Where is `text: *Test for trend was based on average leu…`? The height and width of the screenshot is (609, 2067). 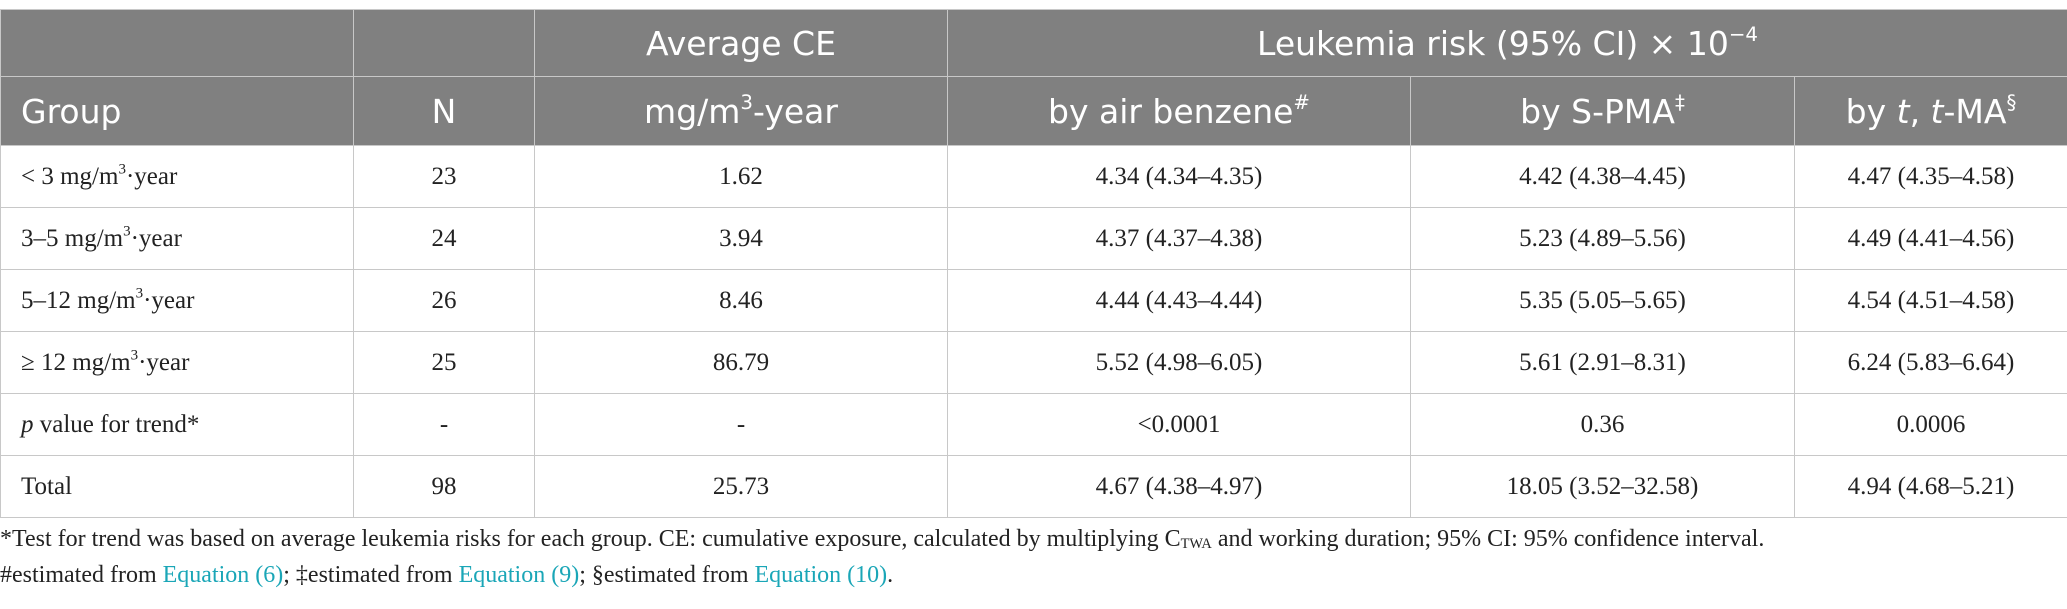 text: *Test for trend was based on average leu… is located at coordinates (590, 539).